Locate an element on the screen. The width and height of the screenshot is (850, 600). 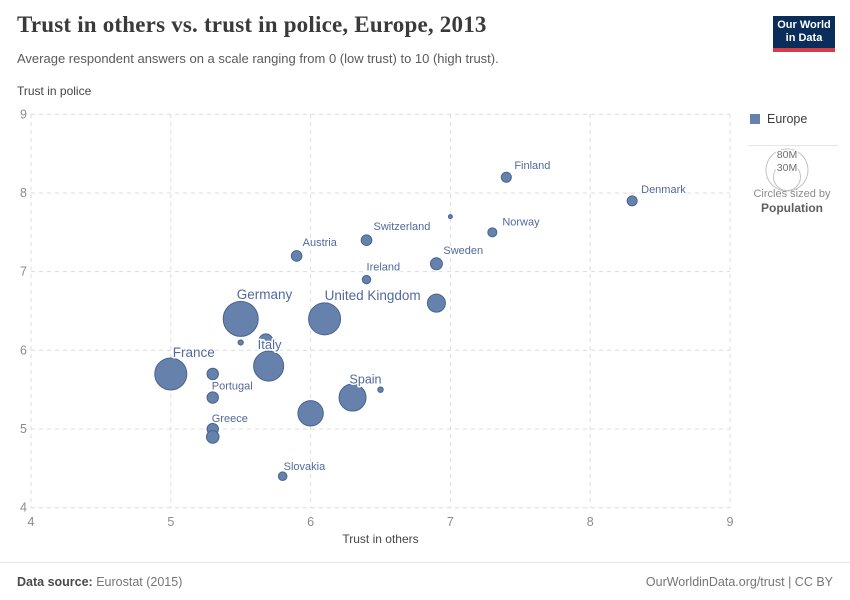
credit-link: OurWorldinData.org/trust | CC BY is located at coordinates (739, 582).